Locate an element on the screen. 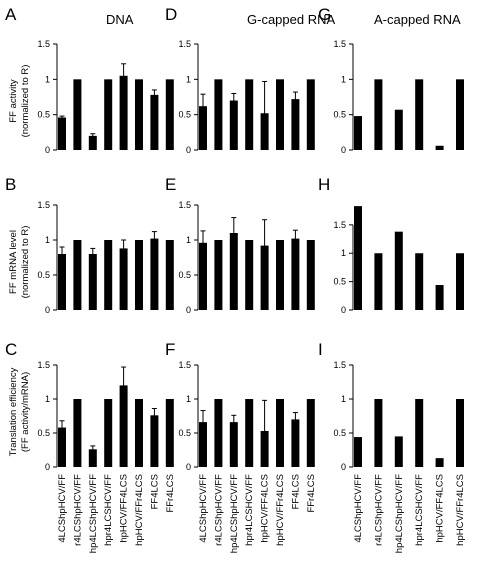 This screenshot has width=486, height=567. y-tick-label-c: 1 is located at coordinates (47, 399).